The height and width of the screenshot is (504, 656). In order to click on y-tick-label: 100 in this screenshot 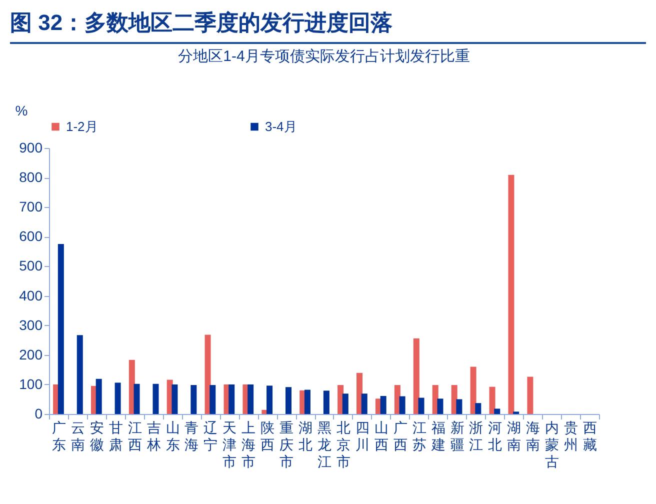, I will do `click(31, 384)`.